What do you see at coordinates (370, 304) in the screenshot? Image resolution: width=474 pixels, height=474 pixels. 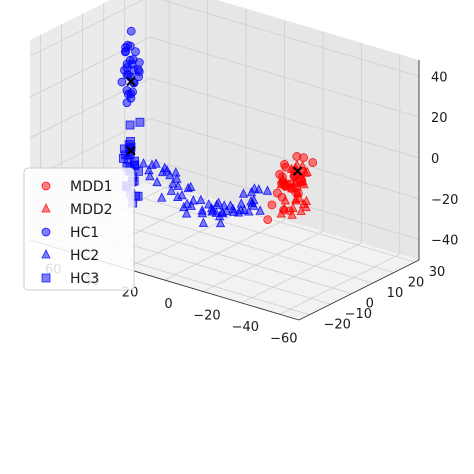 I see `y-tick-label: 0` at bounding box center [370, 304].